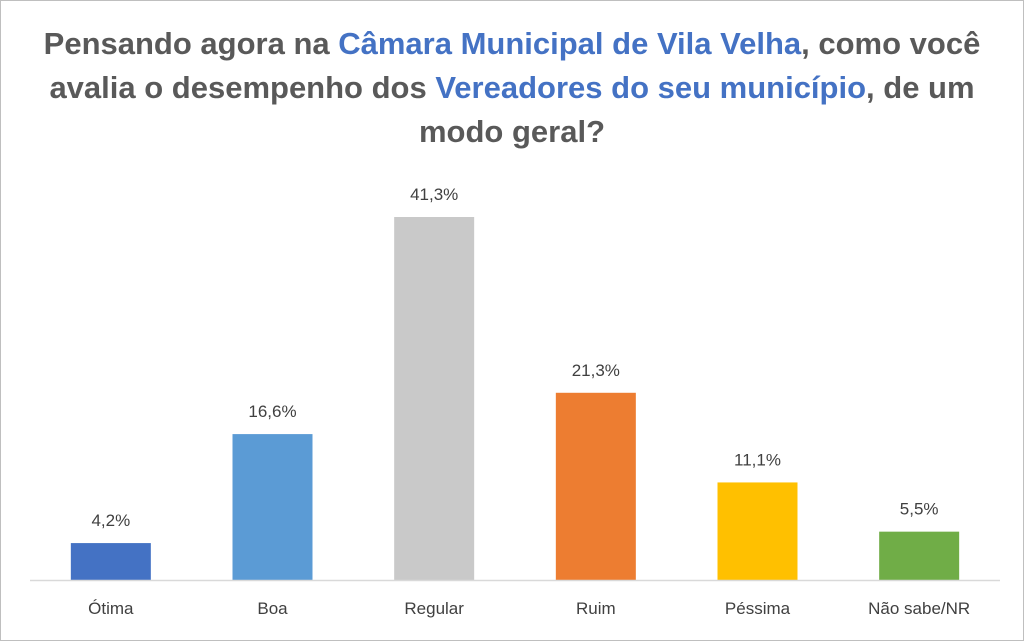 The height and width of the screenshot is (641, 1024). Describe the element at coordinates (110, 561) in the screenshot. I see `bar-otima` at that location.